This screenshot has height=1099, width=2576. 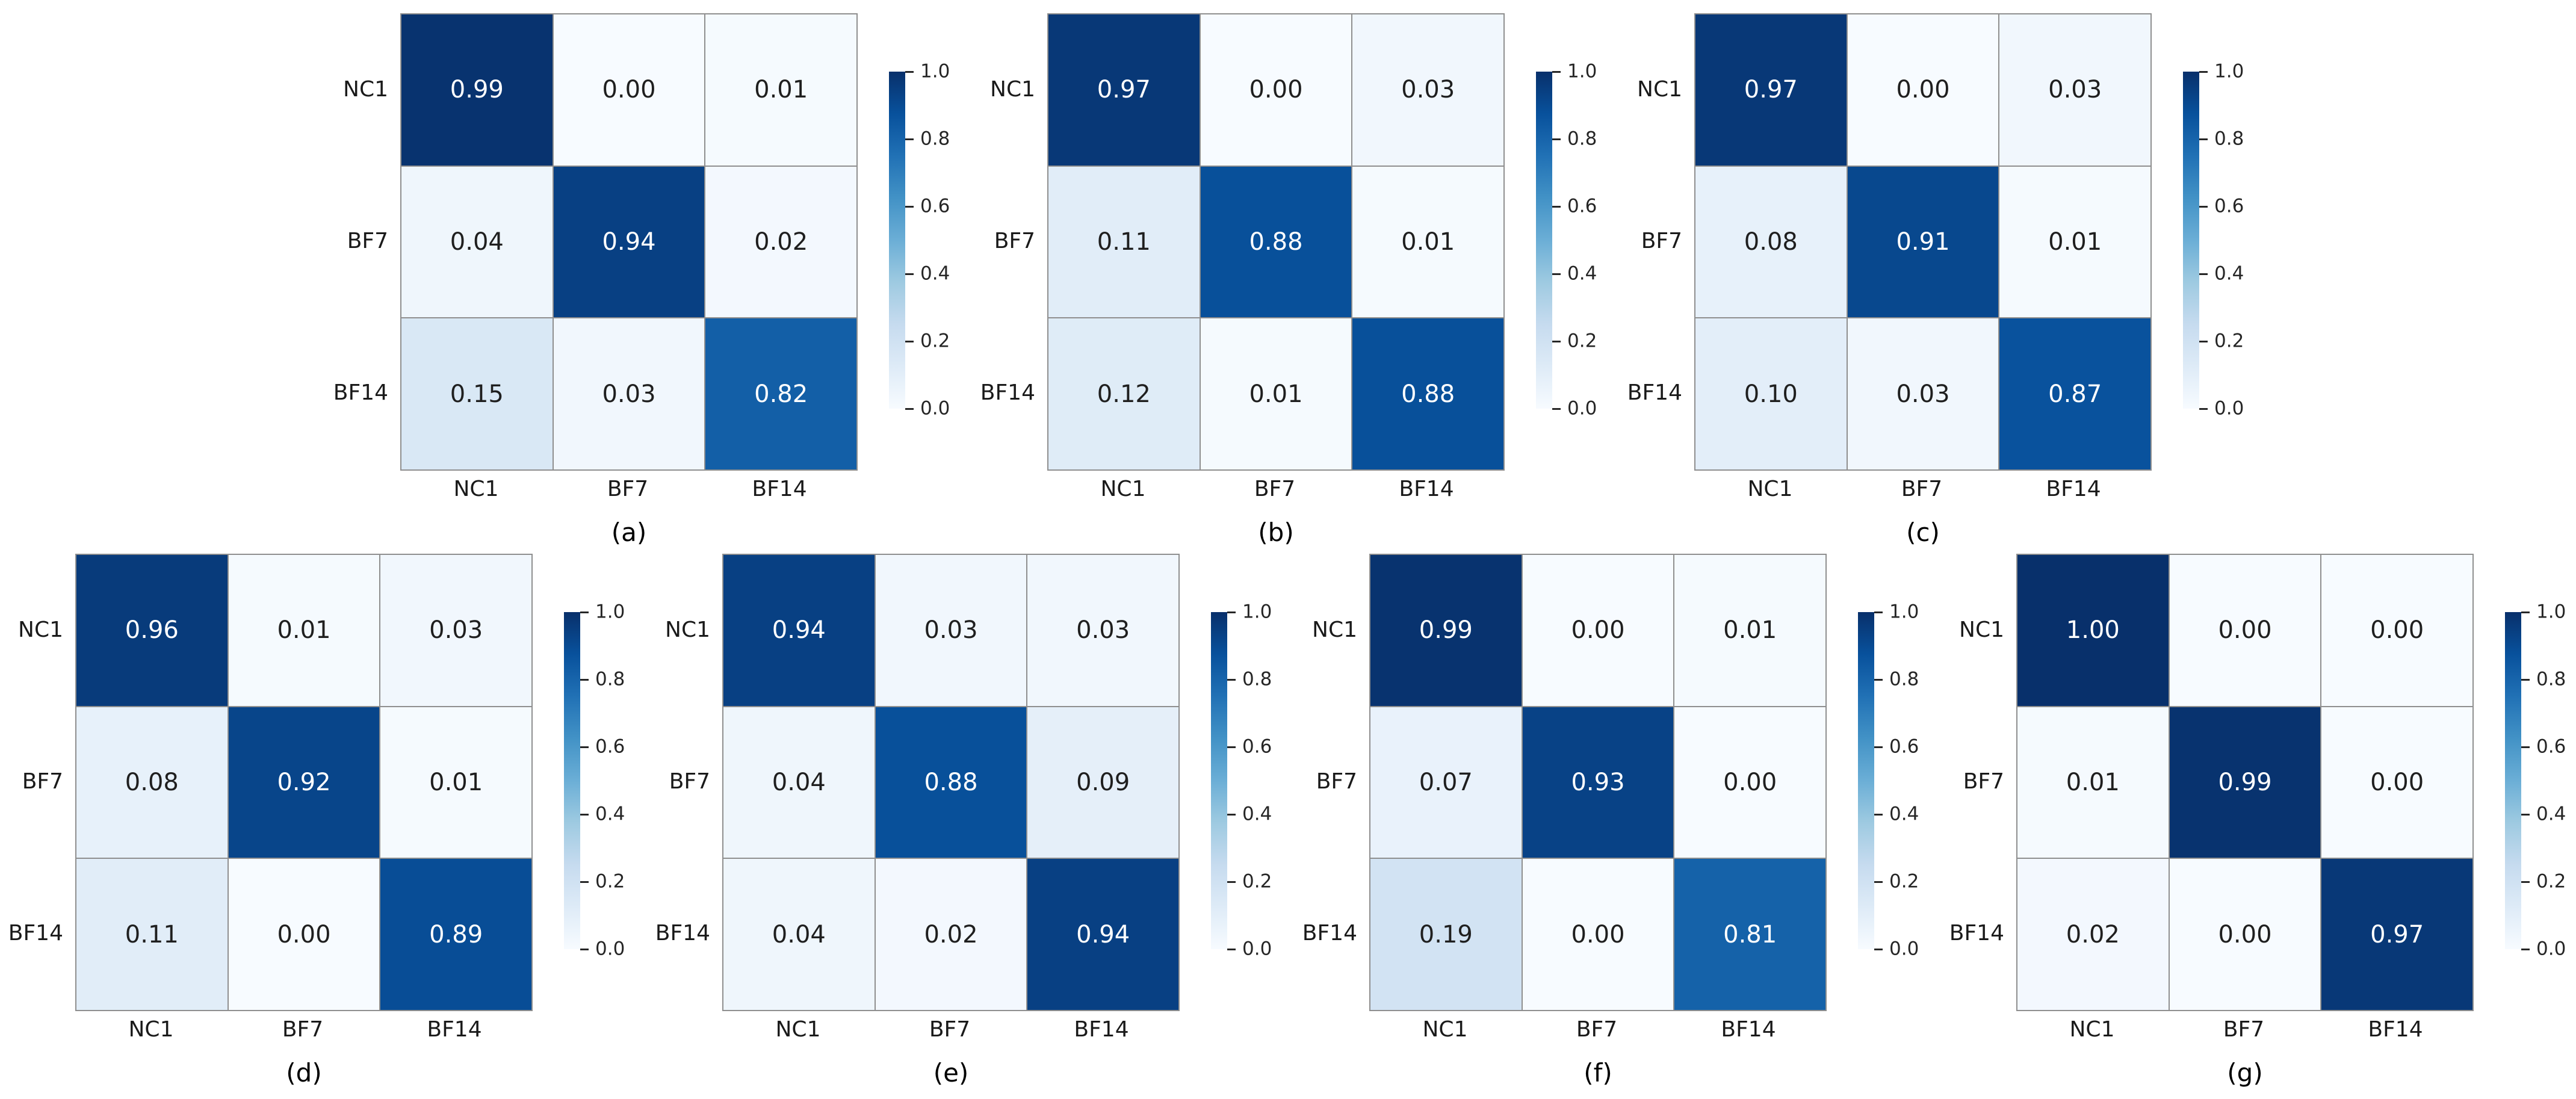 I want to click on heatmap-grid: 1.00 0.00 0.00 0.01 0.99 0.00 0.02 0.00 0.97, so click(x=2245, y=782).